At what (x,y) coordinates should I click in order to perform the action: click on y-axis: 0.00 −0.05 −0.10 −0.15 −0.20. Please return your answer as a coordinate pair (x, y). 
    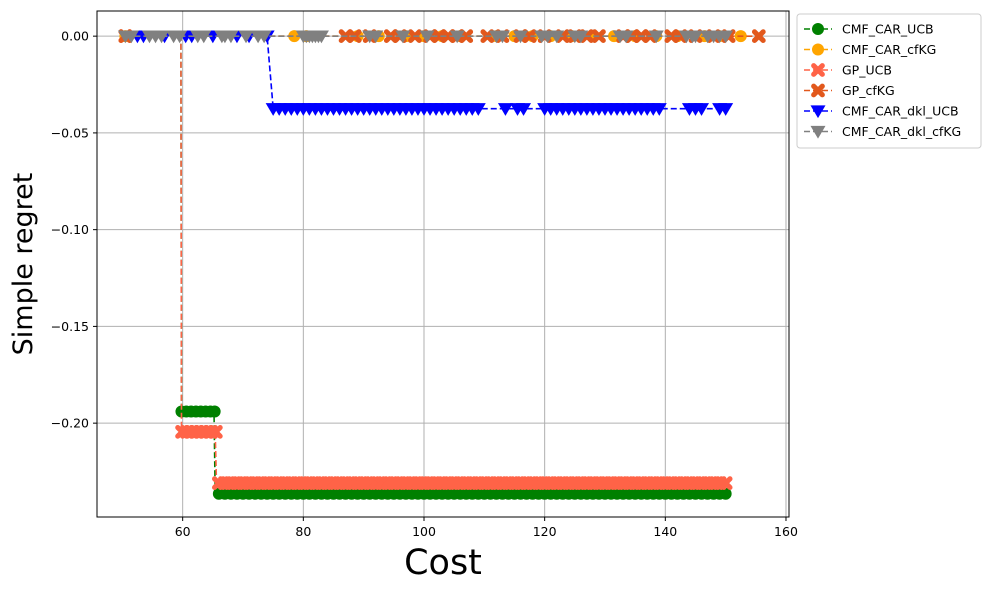
    Looking at the image, I should click on (74, 230).